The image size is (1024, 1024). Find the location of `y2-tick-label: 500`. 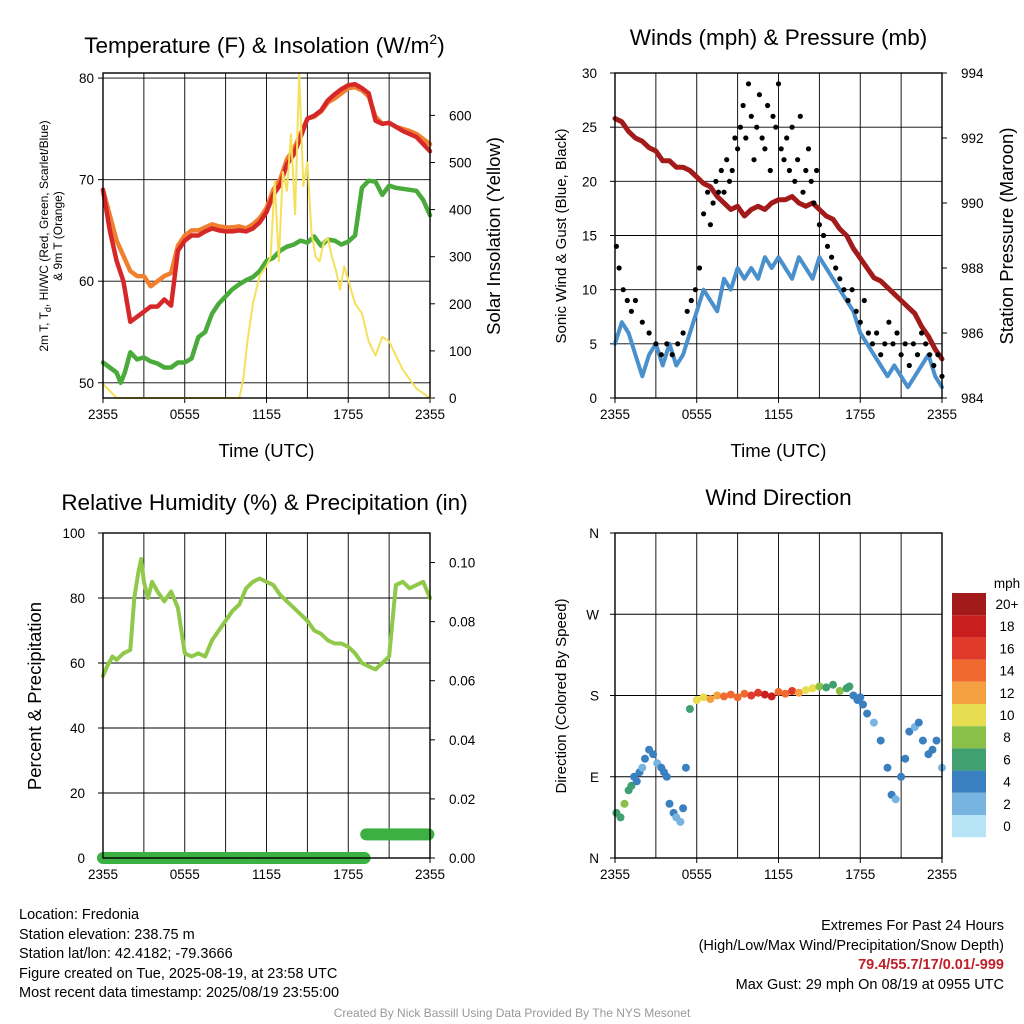

y2-tick-label: 500 is located at coordinates (460, 162).